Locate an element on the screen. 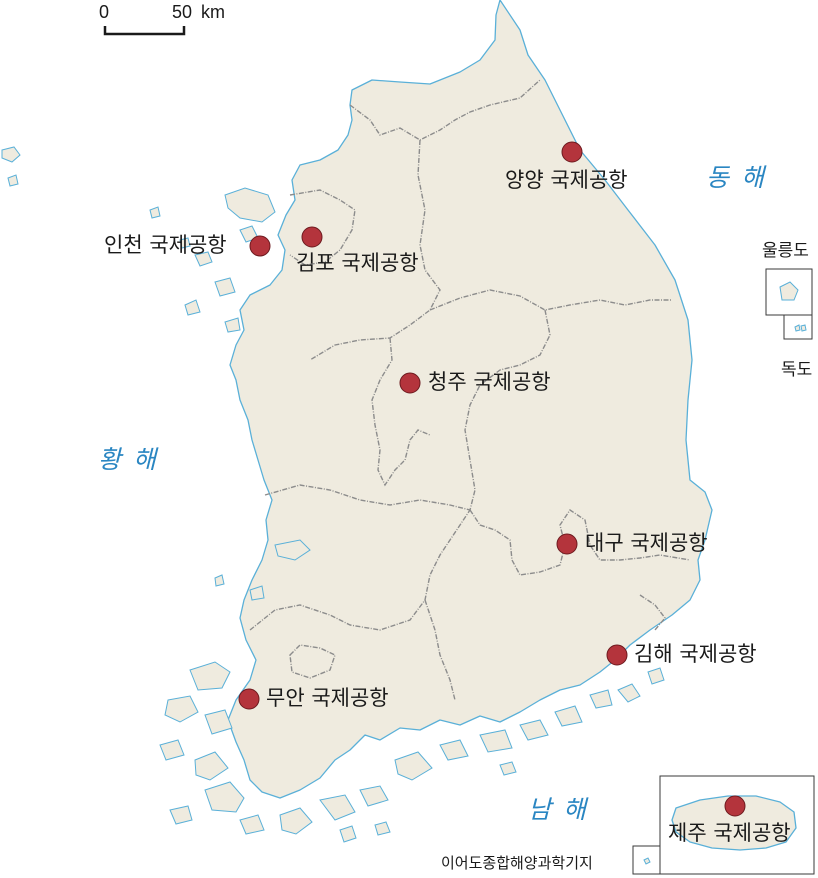  gimpo-airport-label: 김포 국제공항 is located at coordinates (357, 263).